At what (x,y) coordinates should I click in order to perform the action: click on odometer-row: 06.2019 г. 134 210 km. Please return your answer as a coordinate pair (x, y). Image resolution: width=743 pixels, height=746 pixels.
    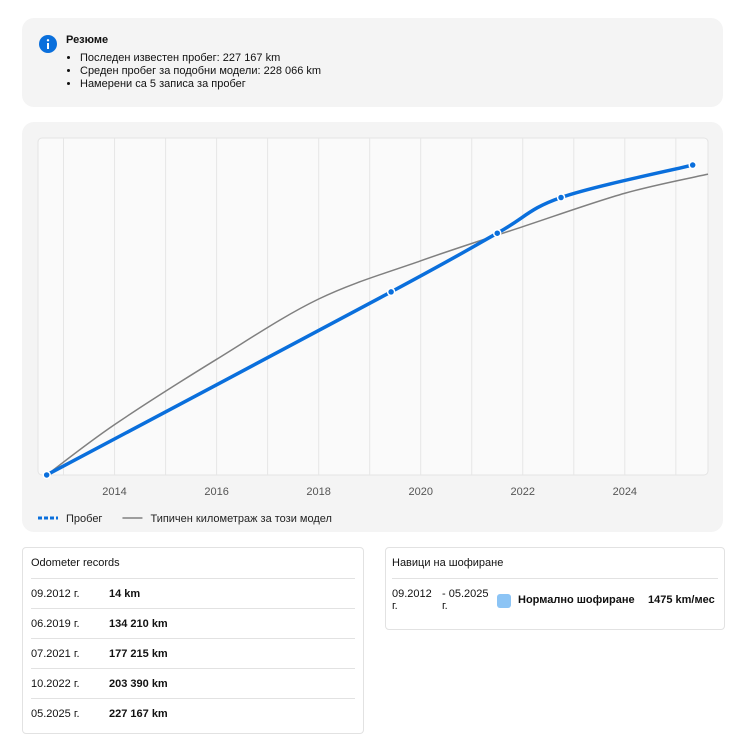
    Looking at the image, I should click on (193, 623).